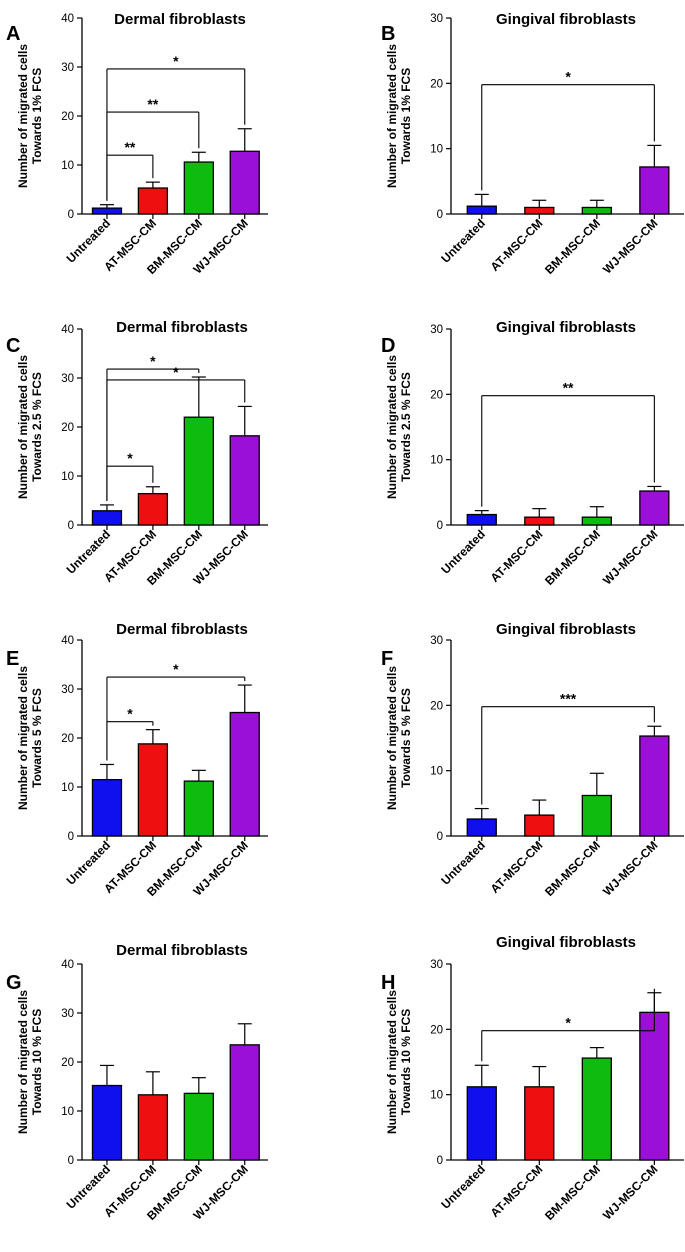 Image resolution: width=685 pixels, height=1252 pixels. Describe the element at coordinates (14, 983) in the screenshot. I see `panel-label: G` at that location.